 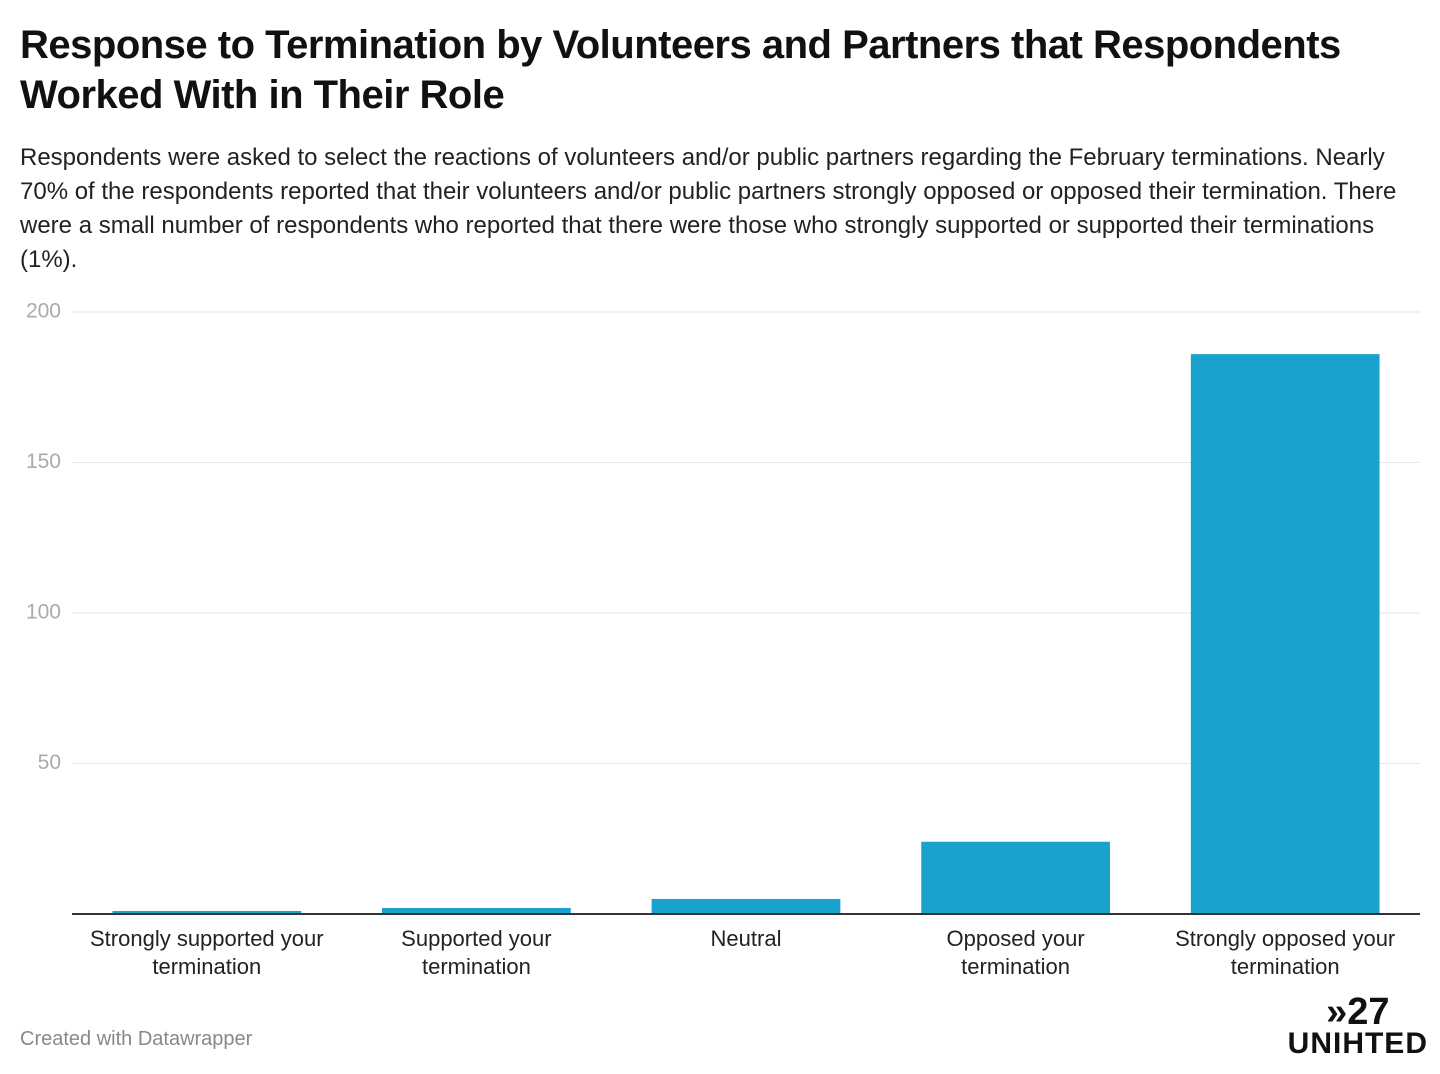 I want to click on x-tick-label: Opposed your termination, so click(x=1015, y=952).